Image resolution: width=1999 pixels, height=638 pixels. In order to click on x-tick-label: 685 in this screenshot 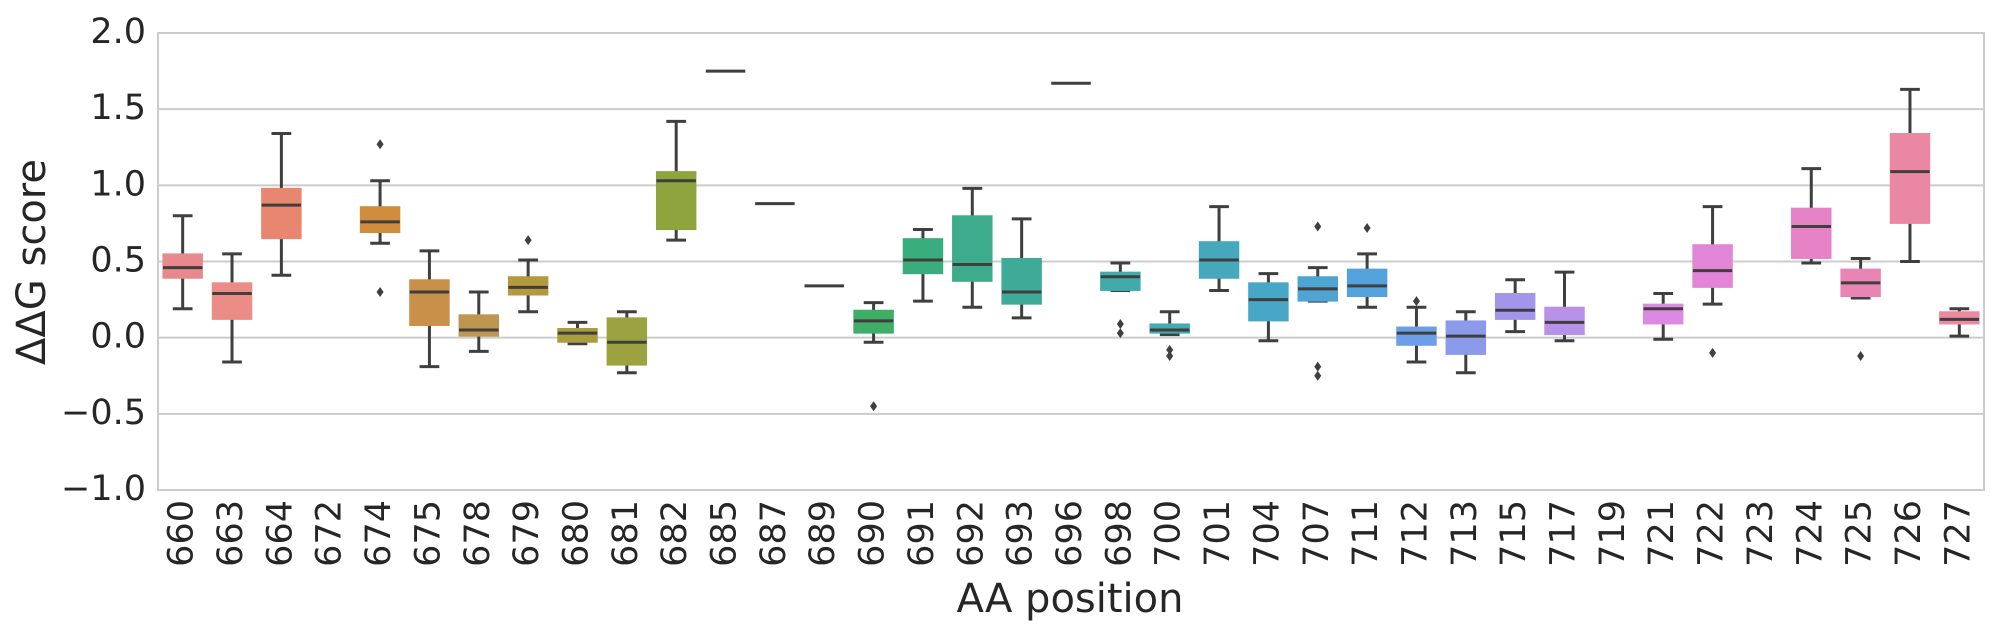, I will do `click(725, 533)`.